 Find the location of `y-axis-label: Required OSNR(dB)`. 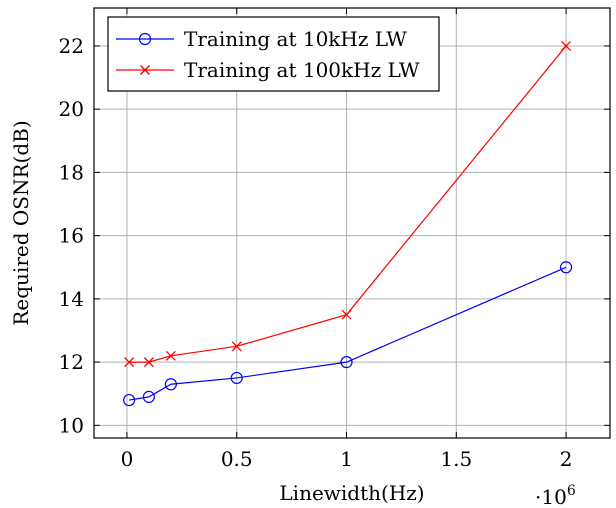

y-axis-label: Required OSNR(dB) is located at coordinates (21, 222).